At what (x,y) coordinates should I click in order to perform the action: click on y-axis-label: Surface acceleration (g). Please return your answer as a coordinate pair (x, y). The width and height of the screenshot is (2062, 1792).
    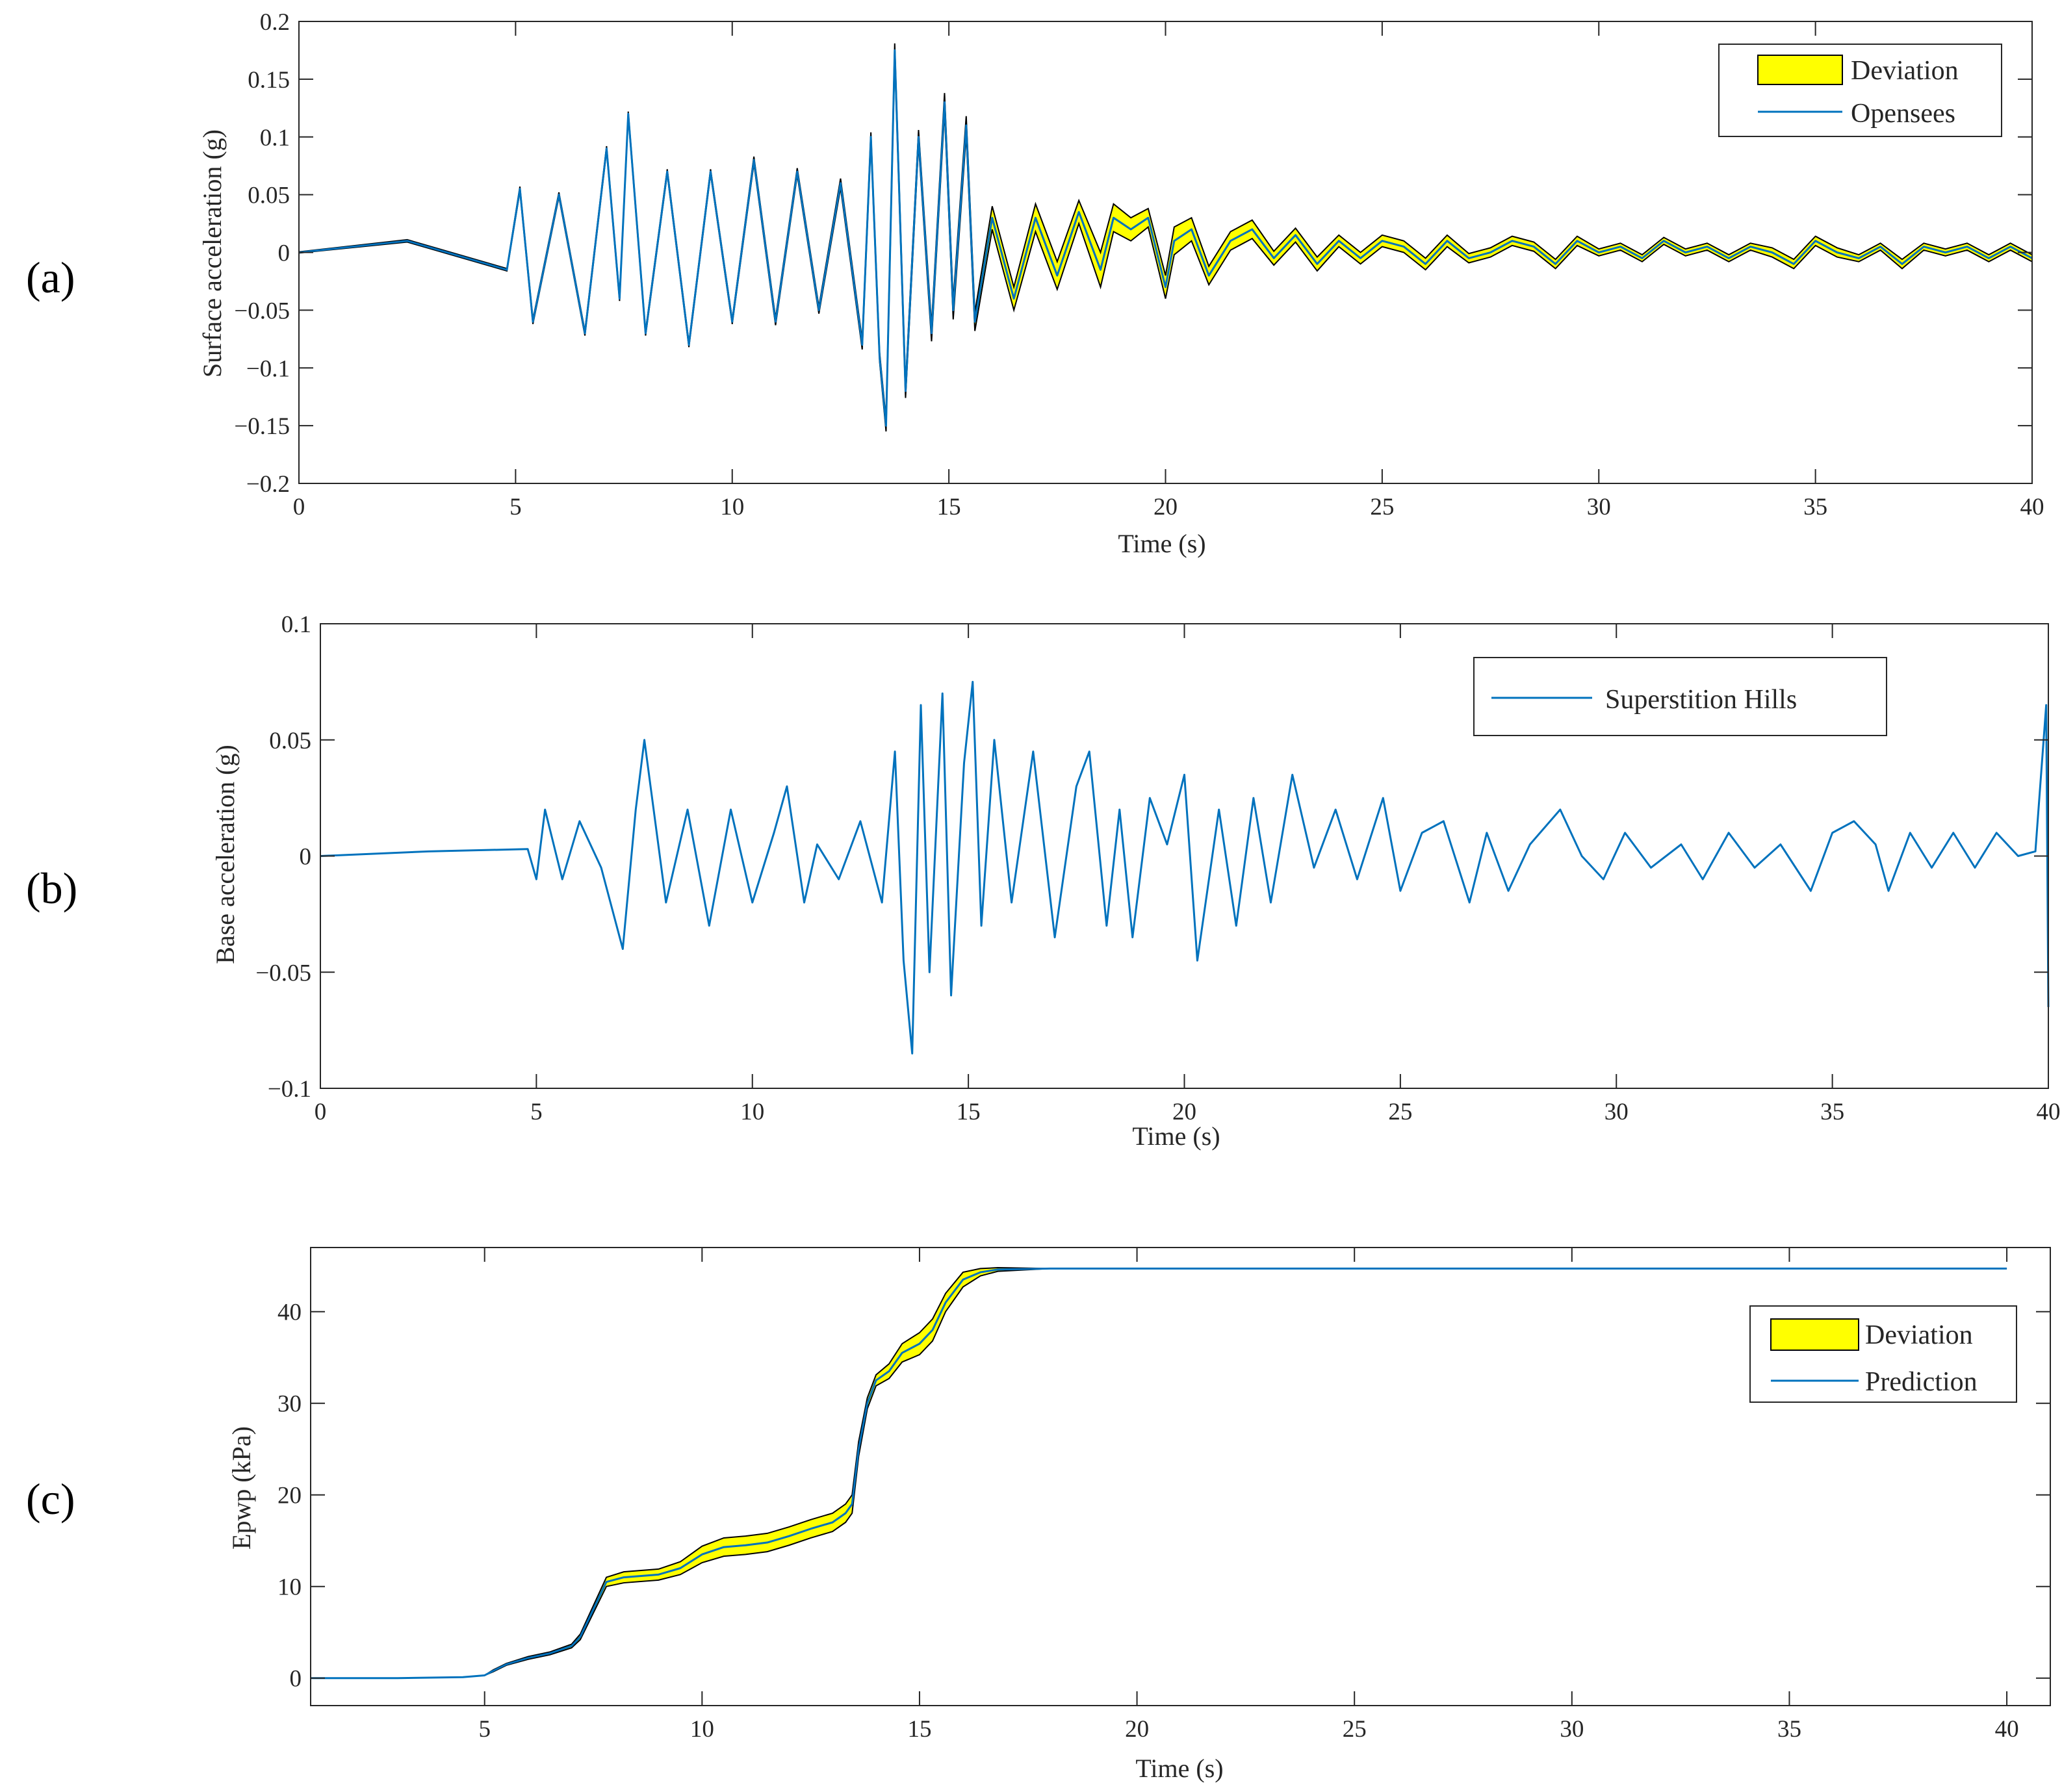
    Looking at the image, I should click on (213, 253).